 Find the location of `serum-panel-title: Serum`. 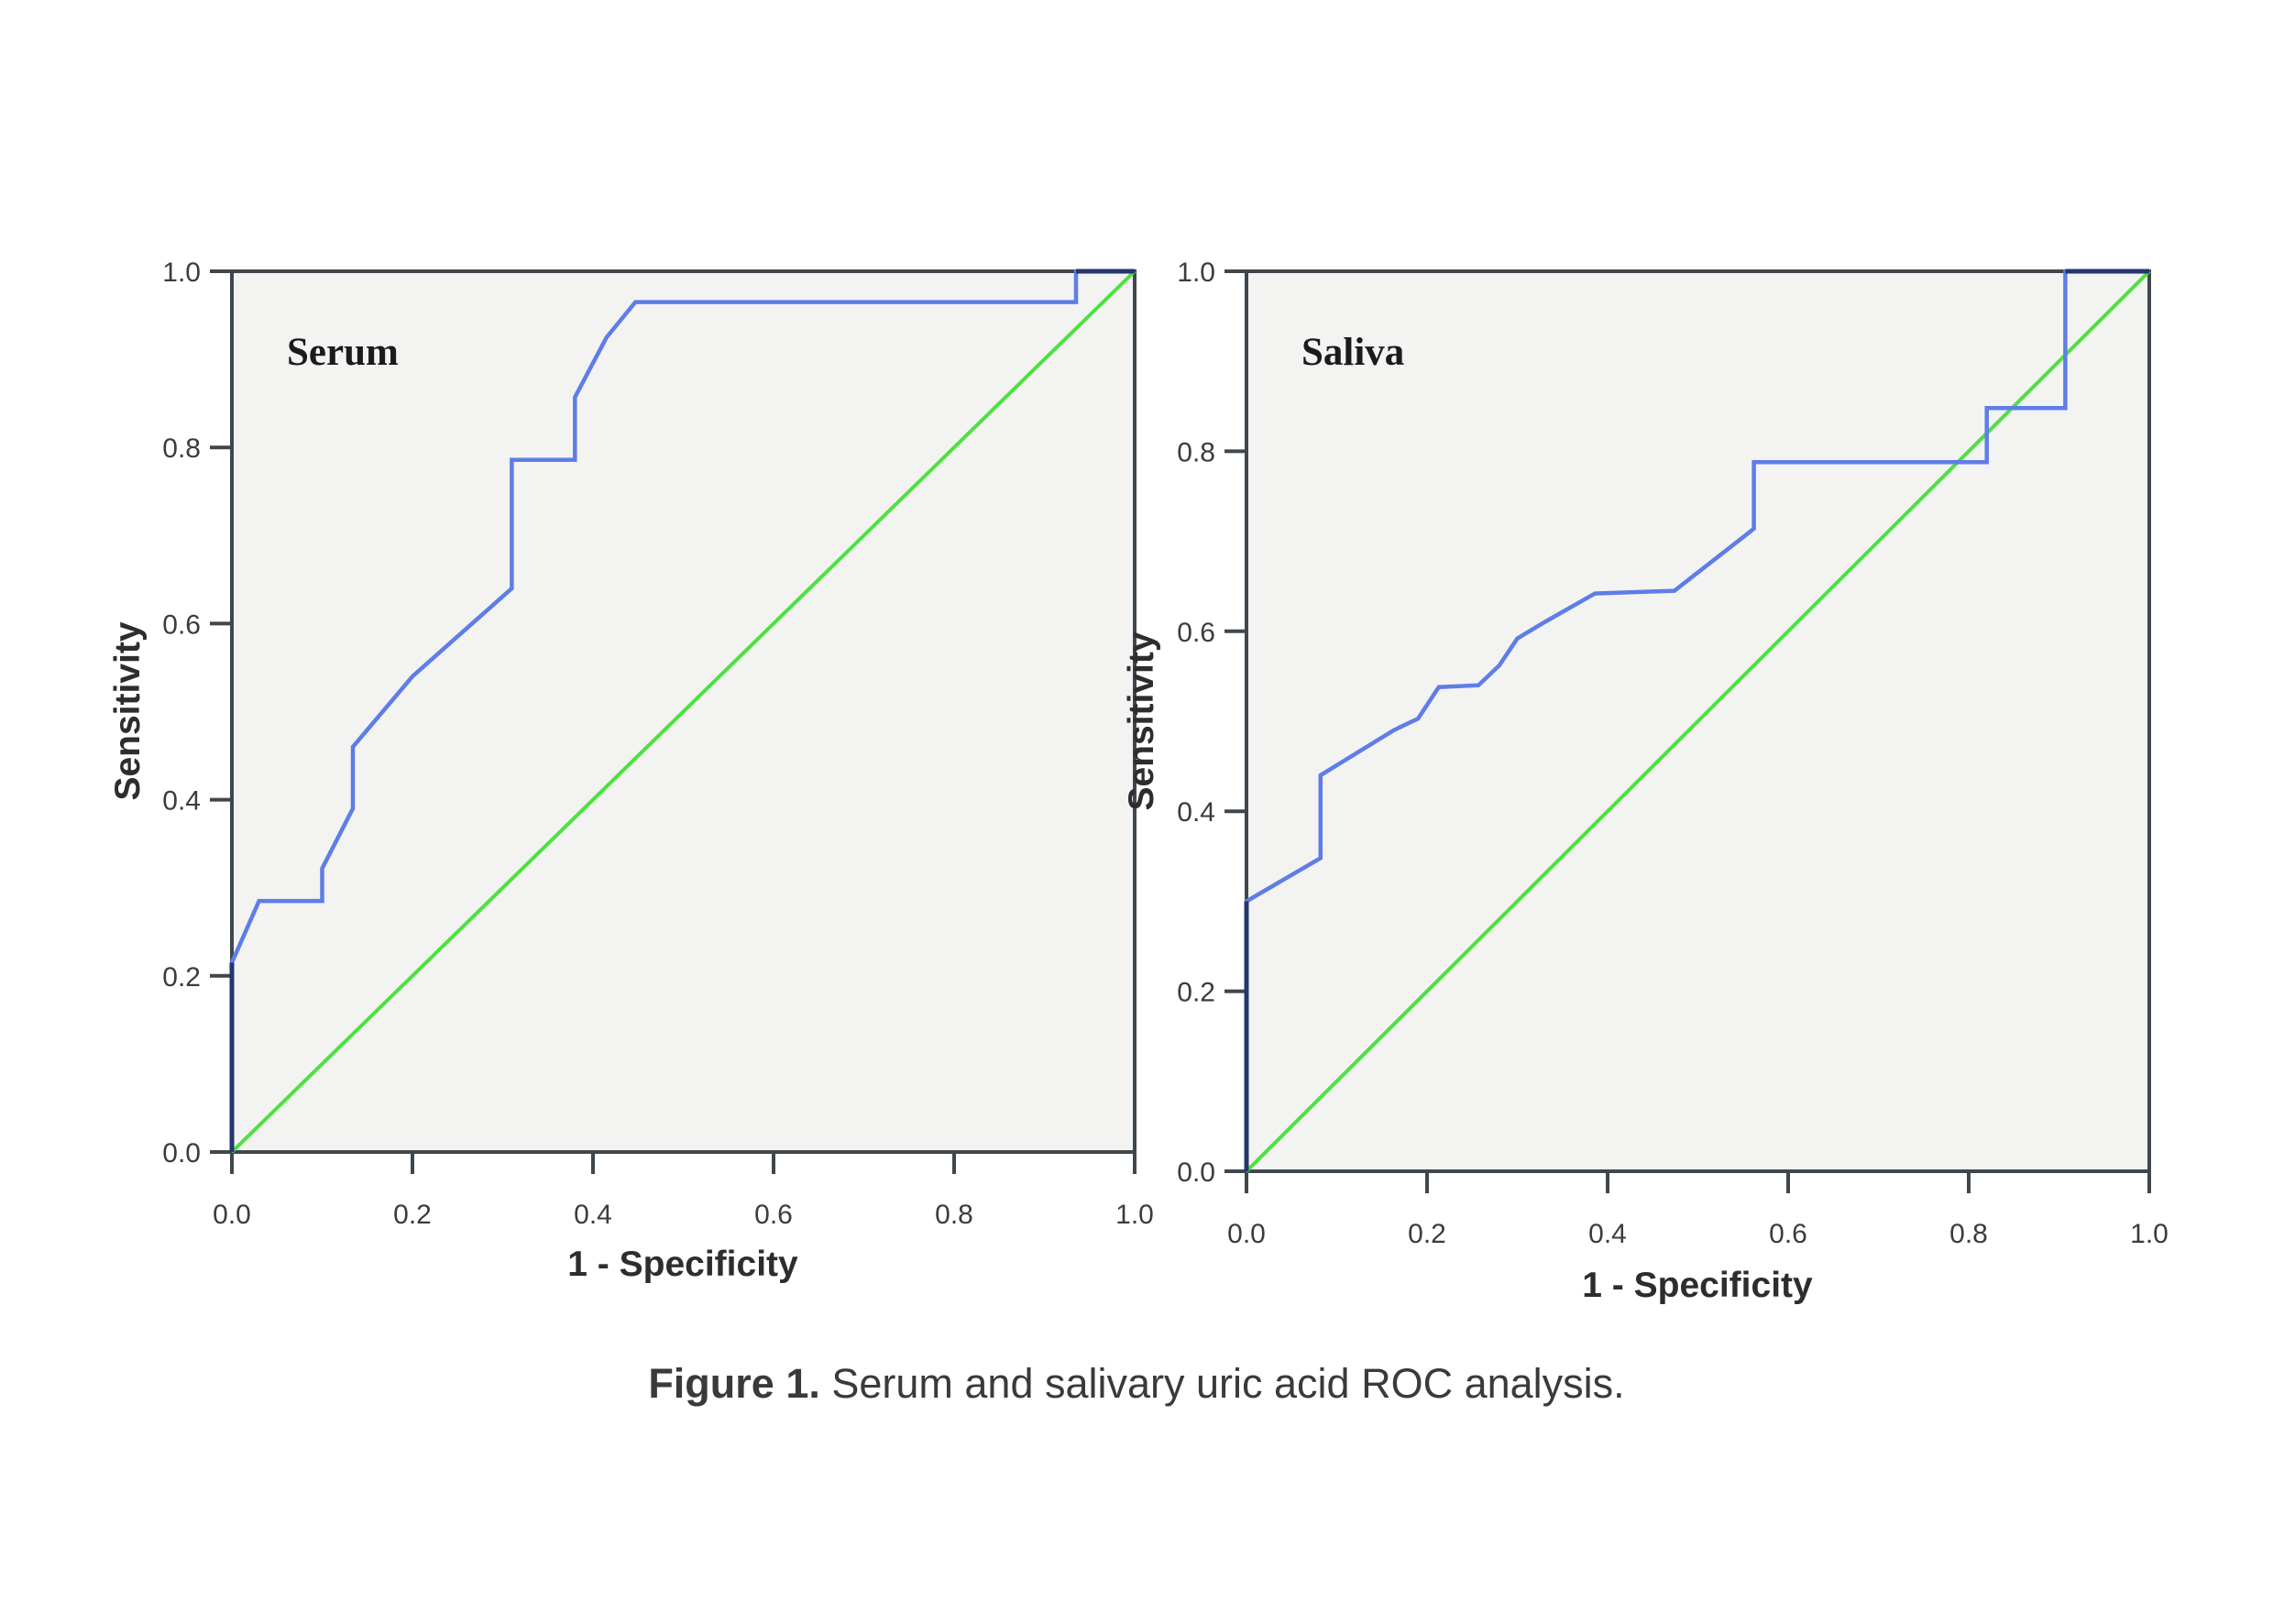

serum-panel-title: Serum is located at coordinates (343, 352).